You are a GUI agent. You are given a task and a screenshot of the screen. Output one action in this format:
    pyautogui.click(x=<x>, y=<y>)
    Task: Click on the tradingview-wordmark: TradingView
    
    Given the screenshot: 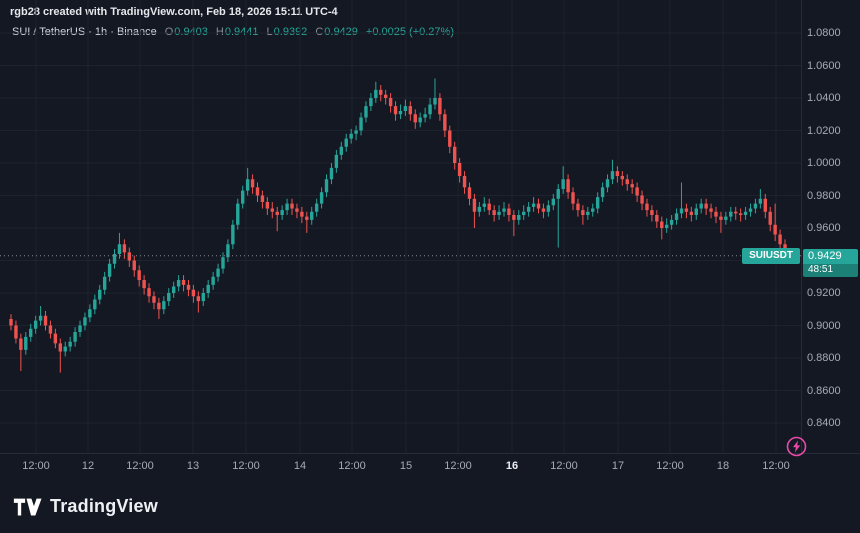 What is the action you would take?
    pyautogui.click(x=104, y=506)
    